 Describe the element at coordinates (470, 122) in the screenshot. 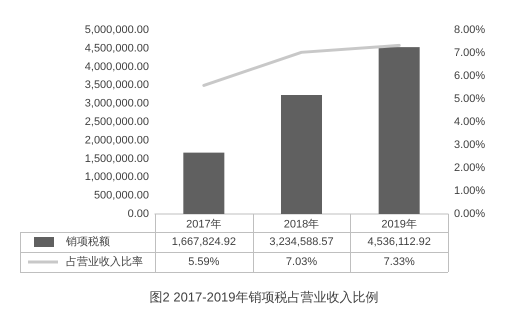

I see `y2-tick-label: 4.00%` at that location.